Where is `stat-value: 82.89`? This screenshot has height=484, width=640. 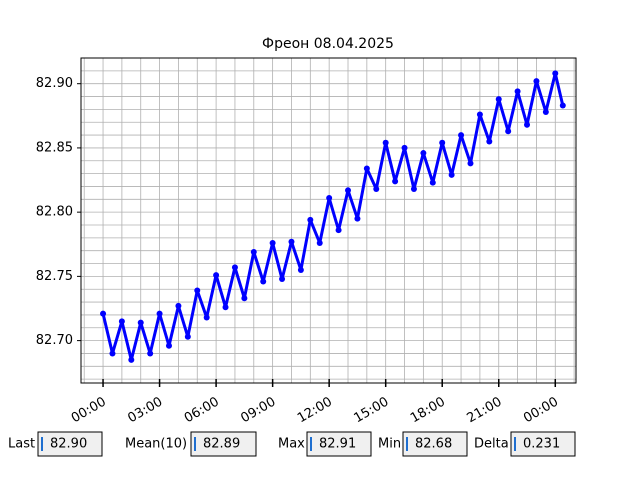 stat-value: 82.89 is located at coordinates (221, 444).